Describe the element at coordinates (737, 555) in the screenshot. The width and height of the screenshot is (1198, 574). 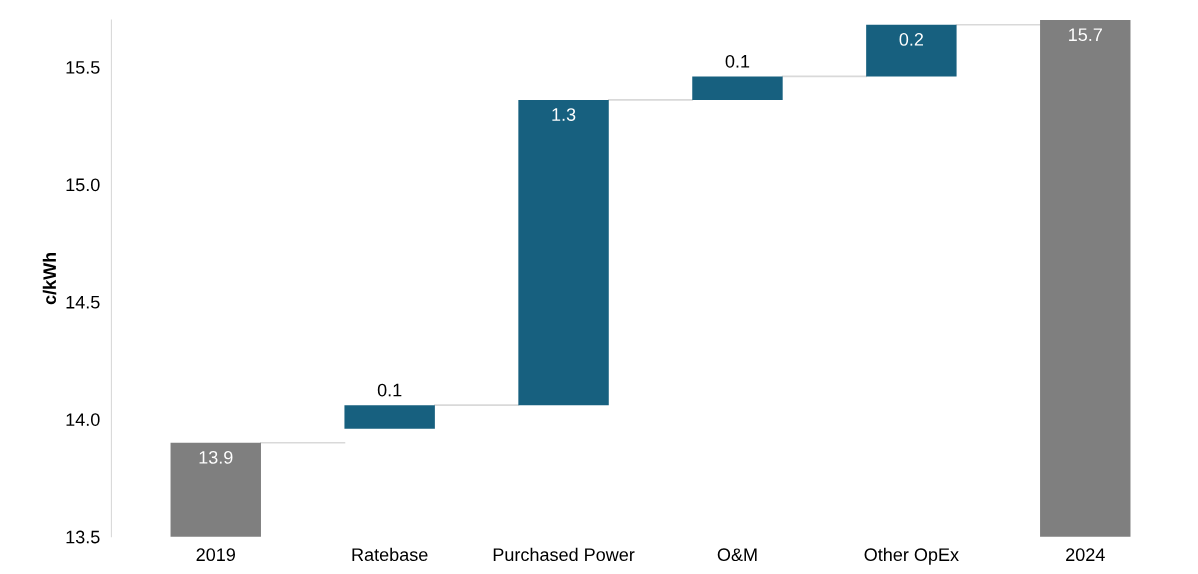
I see `x-tick-label: O&M` at that location.